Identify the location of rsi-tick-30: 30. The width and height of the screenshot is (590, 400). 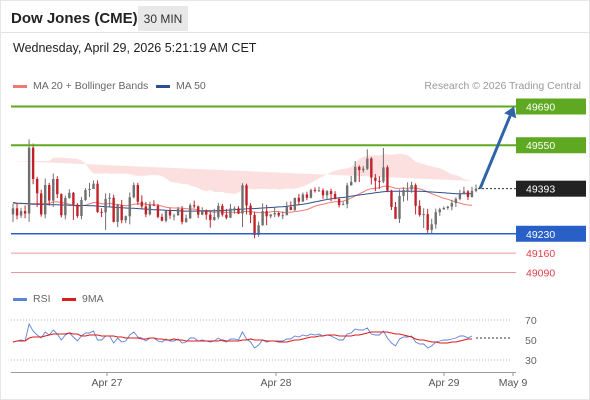
(531, 361).